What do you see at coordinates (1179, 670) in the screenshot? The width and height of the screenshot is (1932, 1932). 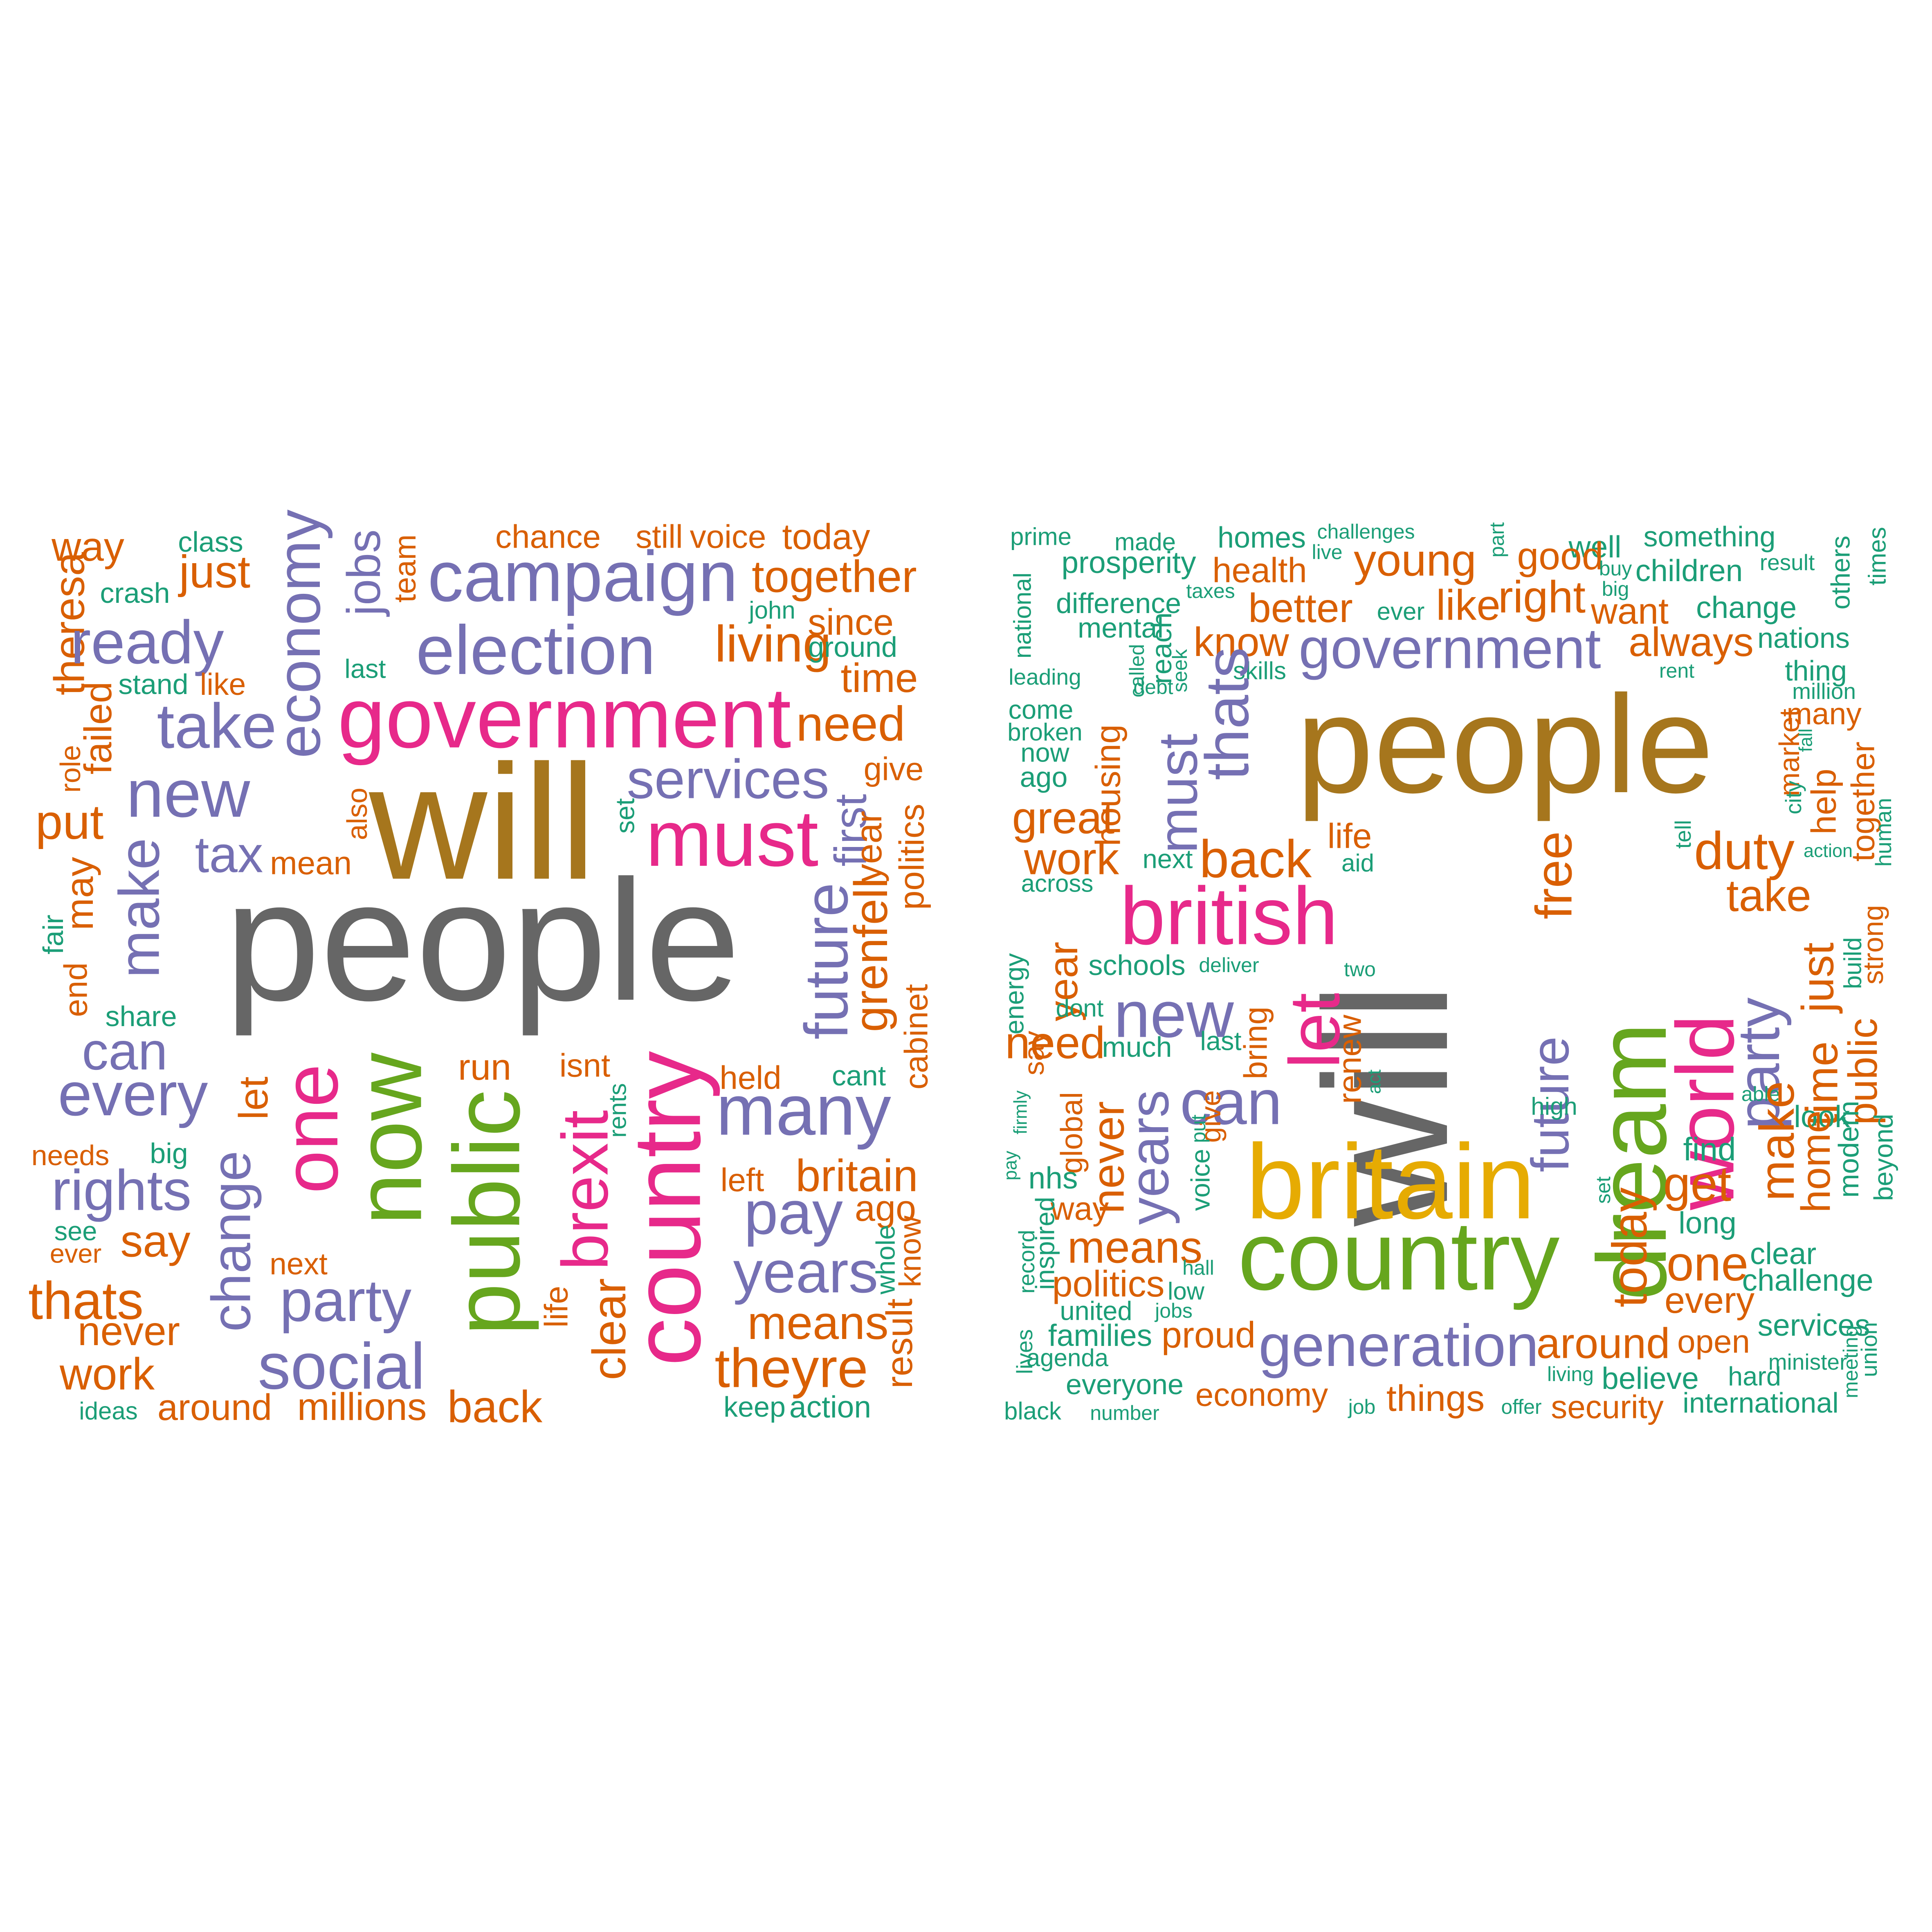 I see `word-seek: seek` at bounding box center [1179, 670].